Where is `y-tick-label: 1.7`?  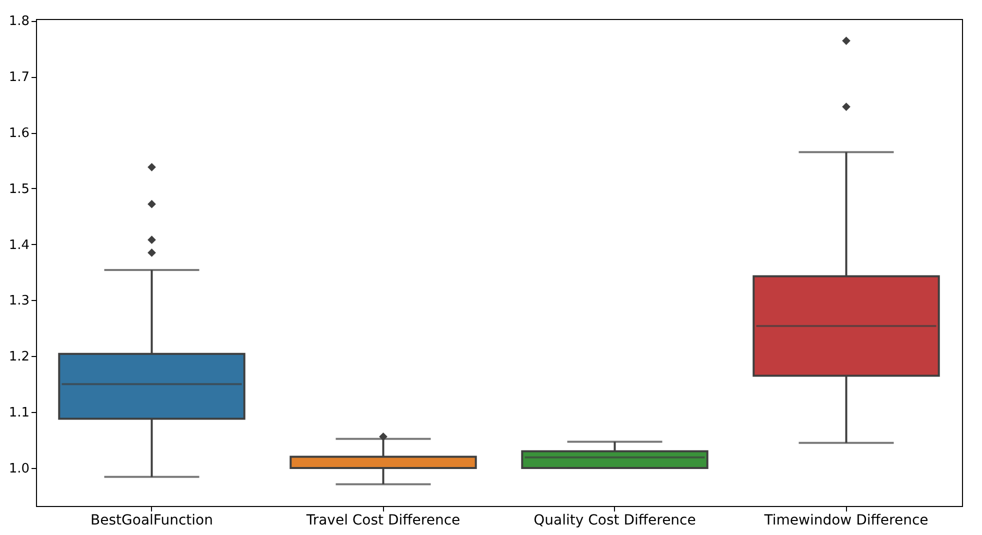
y-tick-label: 1.7 is located at coordinates (19, 78).